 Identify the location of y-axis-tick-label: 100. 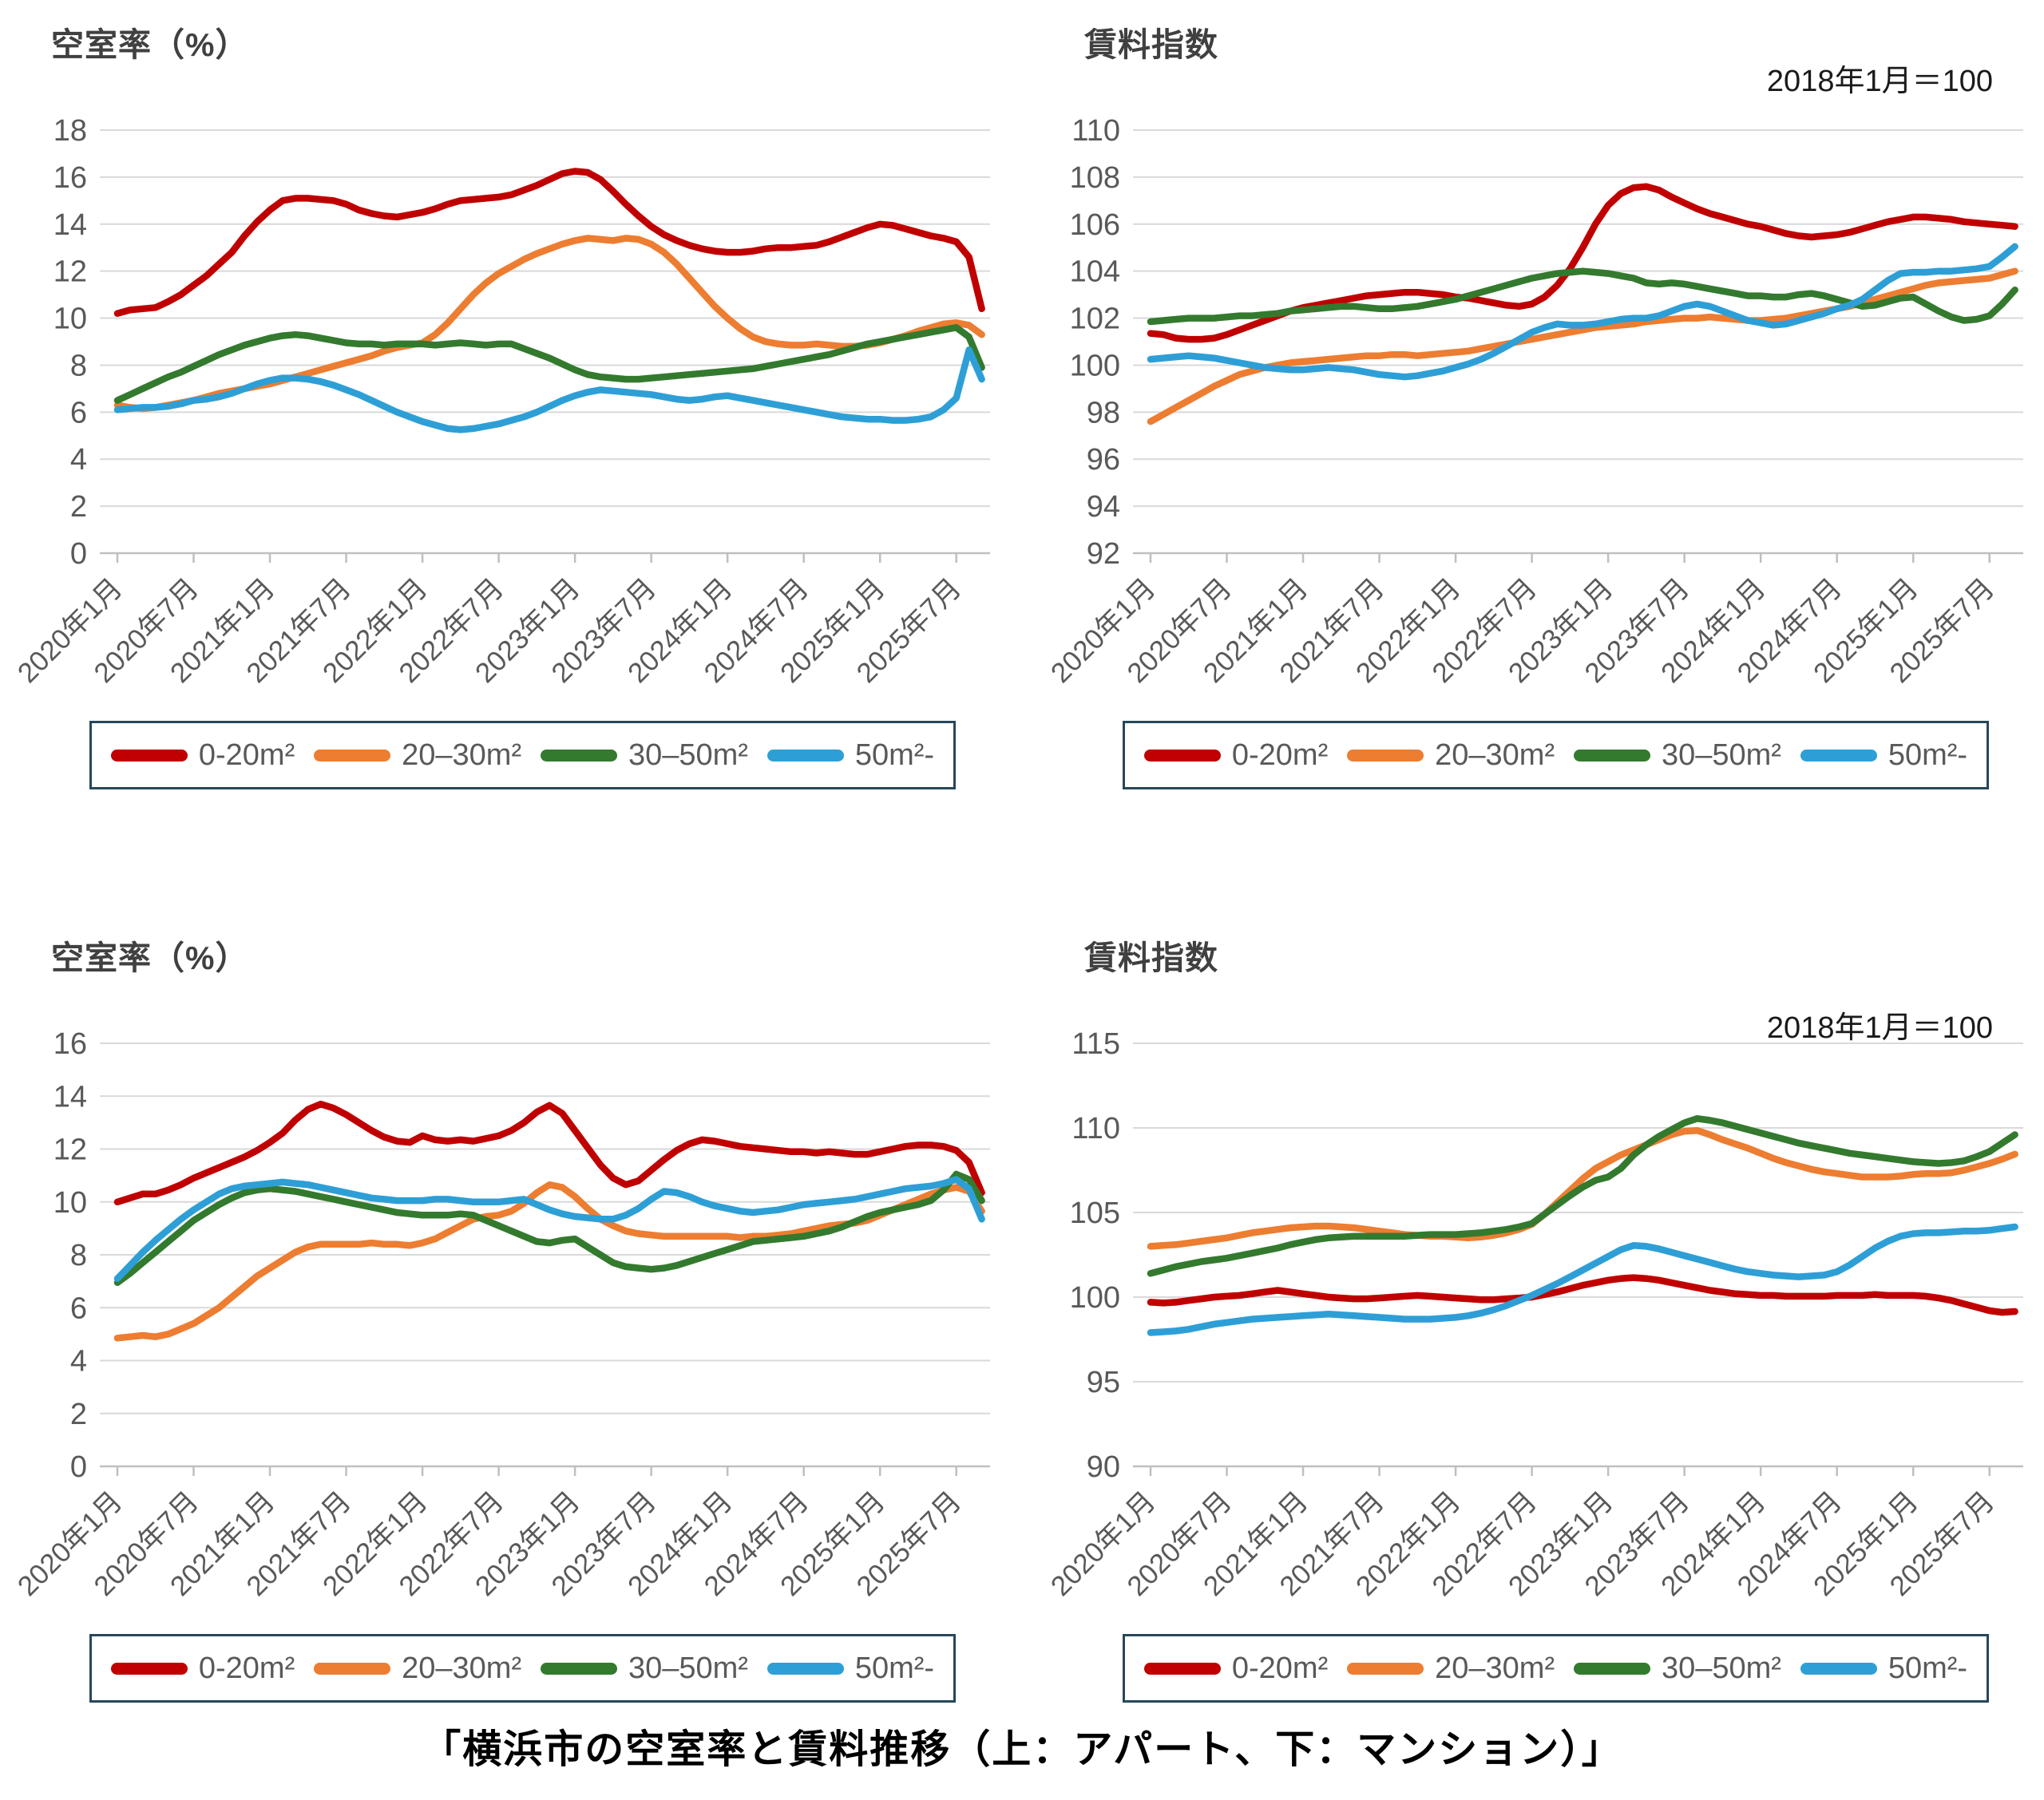
(1095, 1298).